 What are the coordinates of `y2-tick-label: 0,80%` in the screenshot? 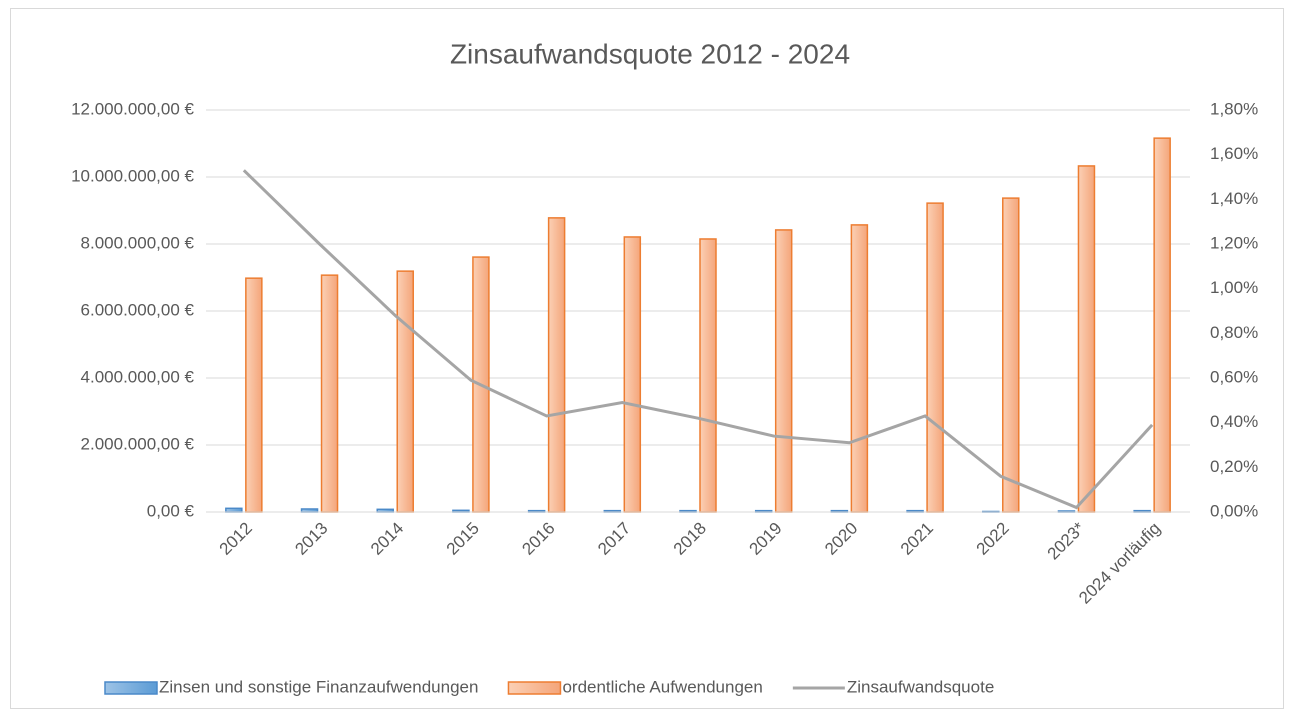 It's located at (1234, 332).